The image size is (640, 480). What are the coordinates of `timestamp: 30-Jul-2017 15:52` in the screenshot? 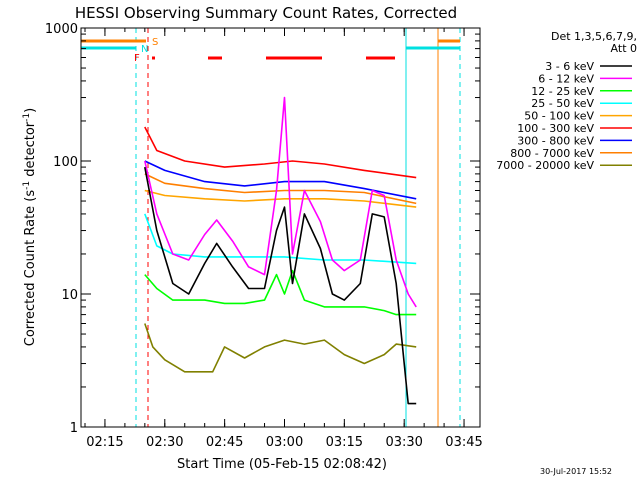 It's located at (576, 471).